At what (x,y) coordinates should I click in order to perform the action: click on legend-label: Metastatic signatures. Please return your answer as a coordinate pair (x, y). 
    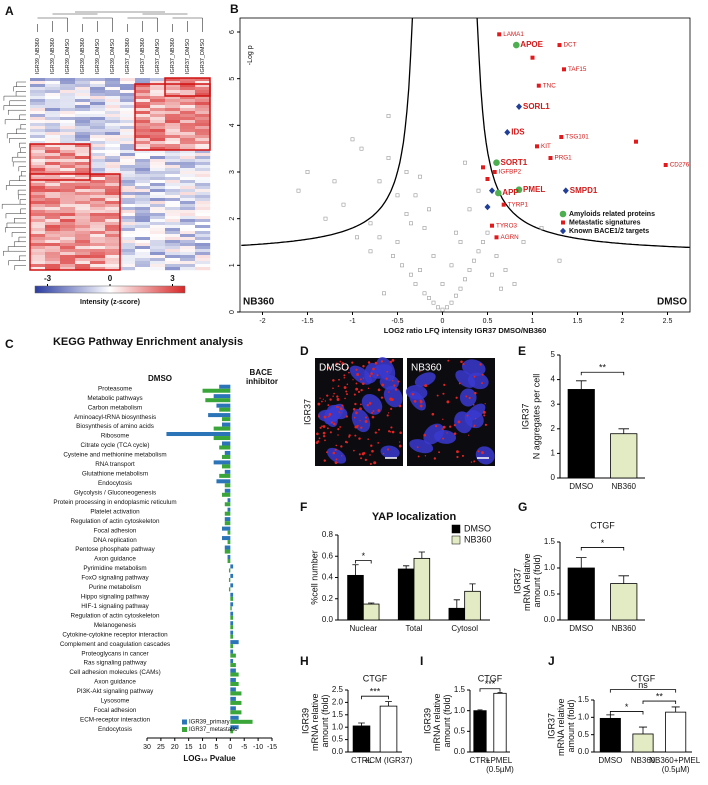
    Looking at the image, I should click on (605, 222).